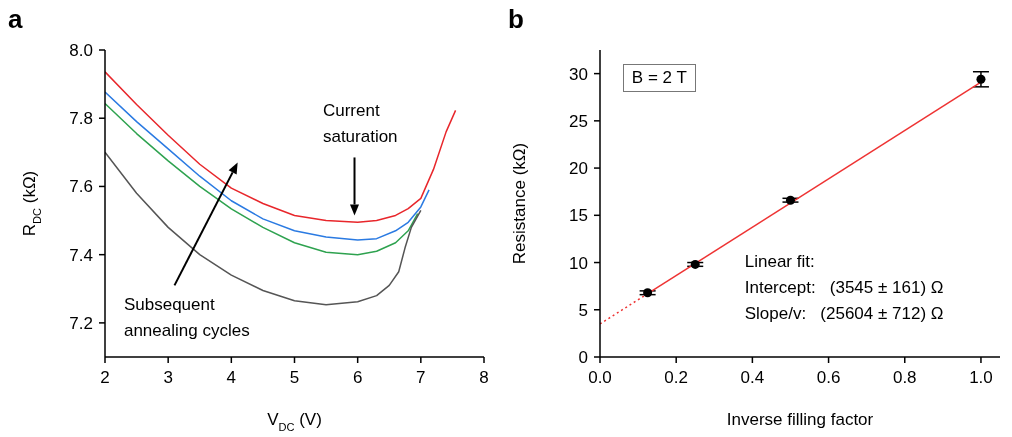 The image size is (1012, 437). What do you see at coordinates (15, 19) in the screenshot?
I see `chart-title: a` at bounding box center [15, 19].